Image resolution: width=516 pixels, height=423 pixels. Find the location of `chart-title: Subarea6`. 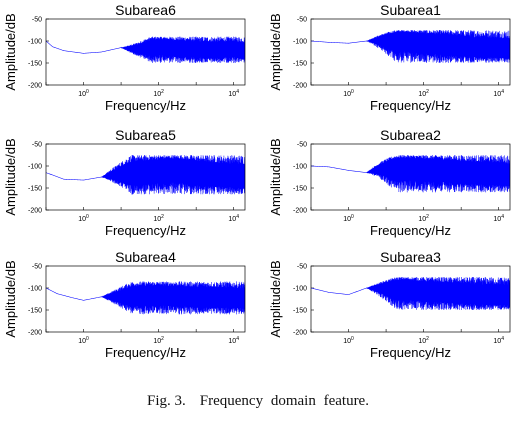

chart-title: Subarea6 is located at coordinates (145, 10).